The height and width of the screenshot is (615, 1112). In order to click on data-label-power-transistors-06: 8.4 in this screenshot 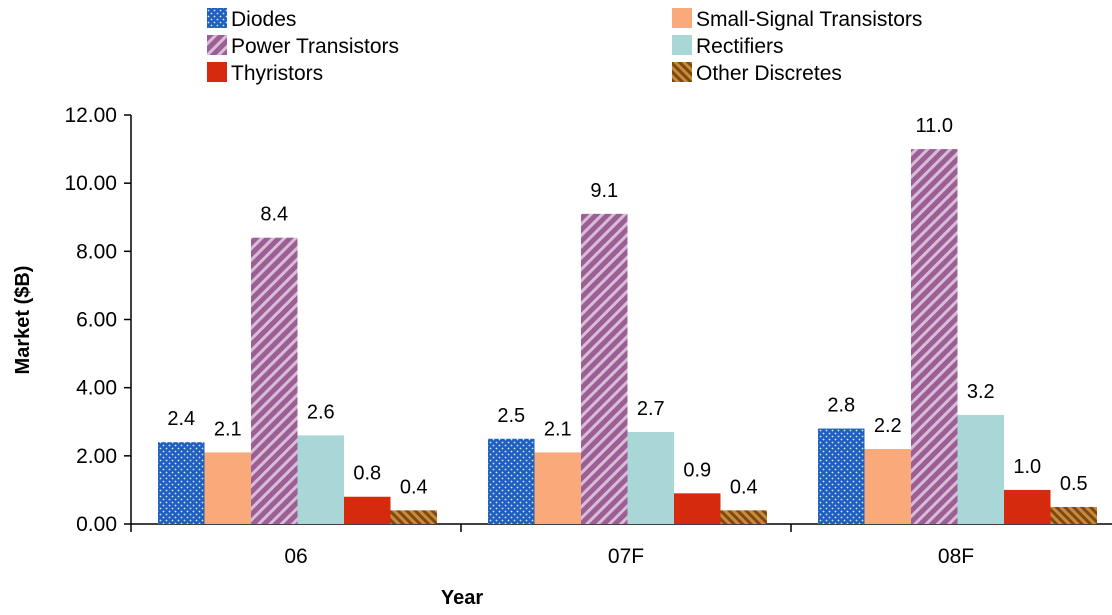, I will do `click(274, 215)`.